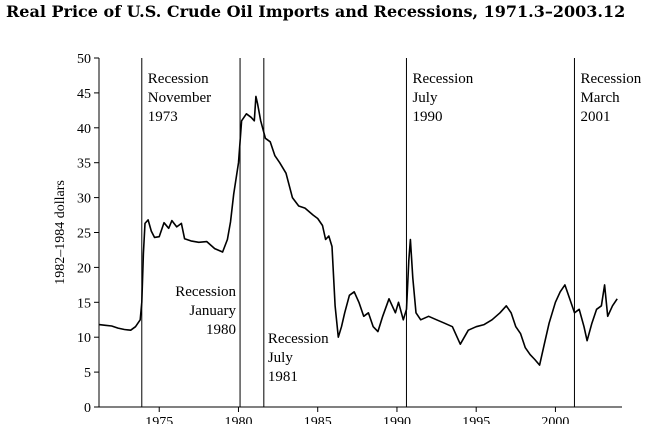  I want to click on x-tick-label: 1985, so click(318, 419).